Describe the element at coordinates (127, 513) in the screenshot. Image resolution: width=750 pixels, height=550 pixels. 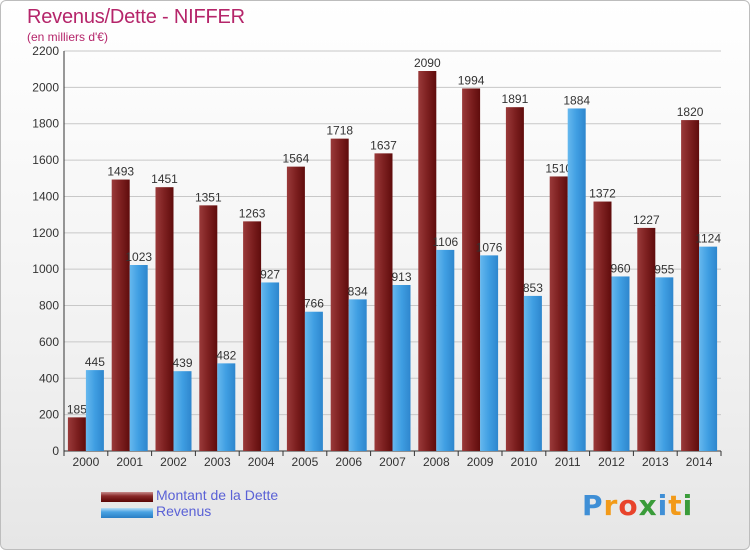
I see `legend-swatch-revenus` at that location.